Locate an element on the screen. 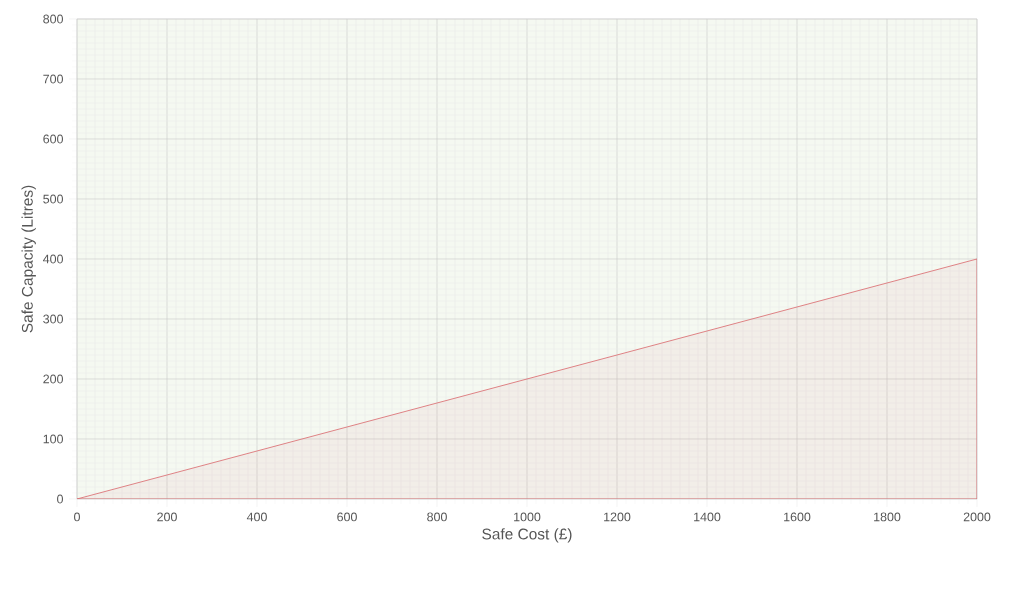 The image size is (1010, 589). y-tick-label: 100 is located at coordinates (53, 439).